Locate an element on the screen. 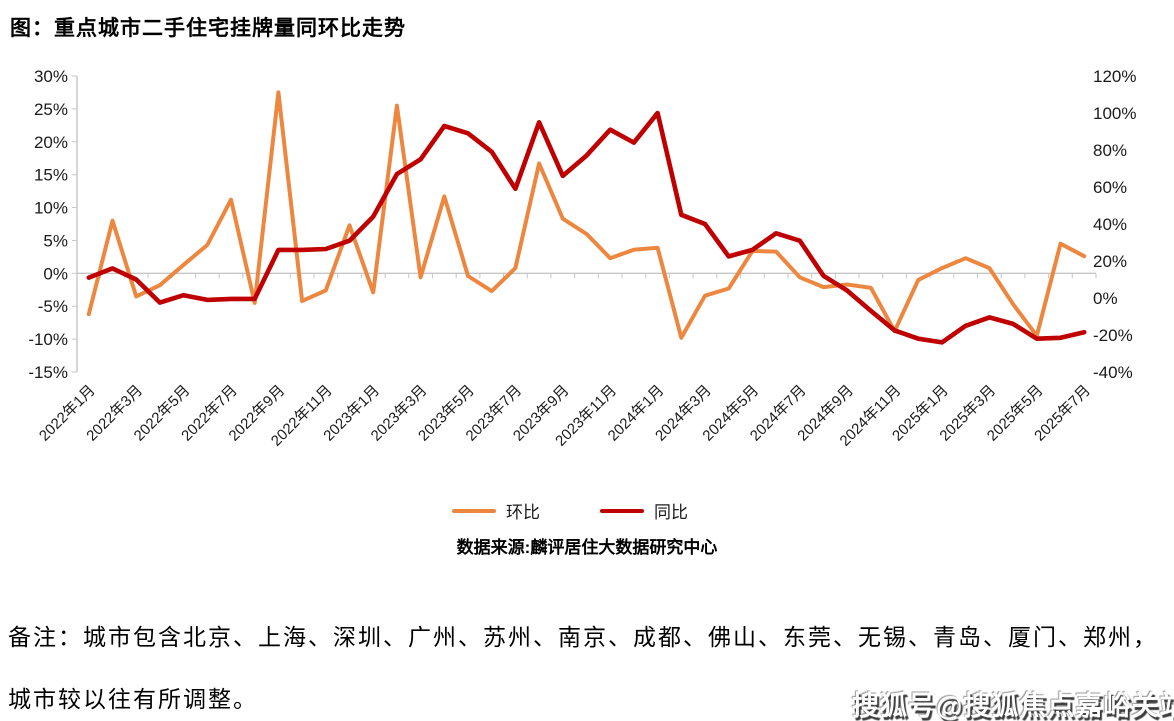 The image size is (1174, 721). chart-title: 图：重点城市二手住宅挂牌量同环比走势 is located at coordinates (208, 28).